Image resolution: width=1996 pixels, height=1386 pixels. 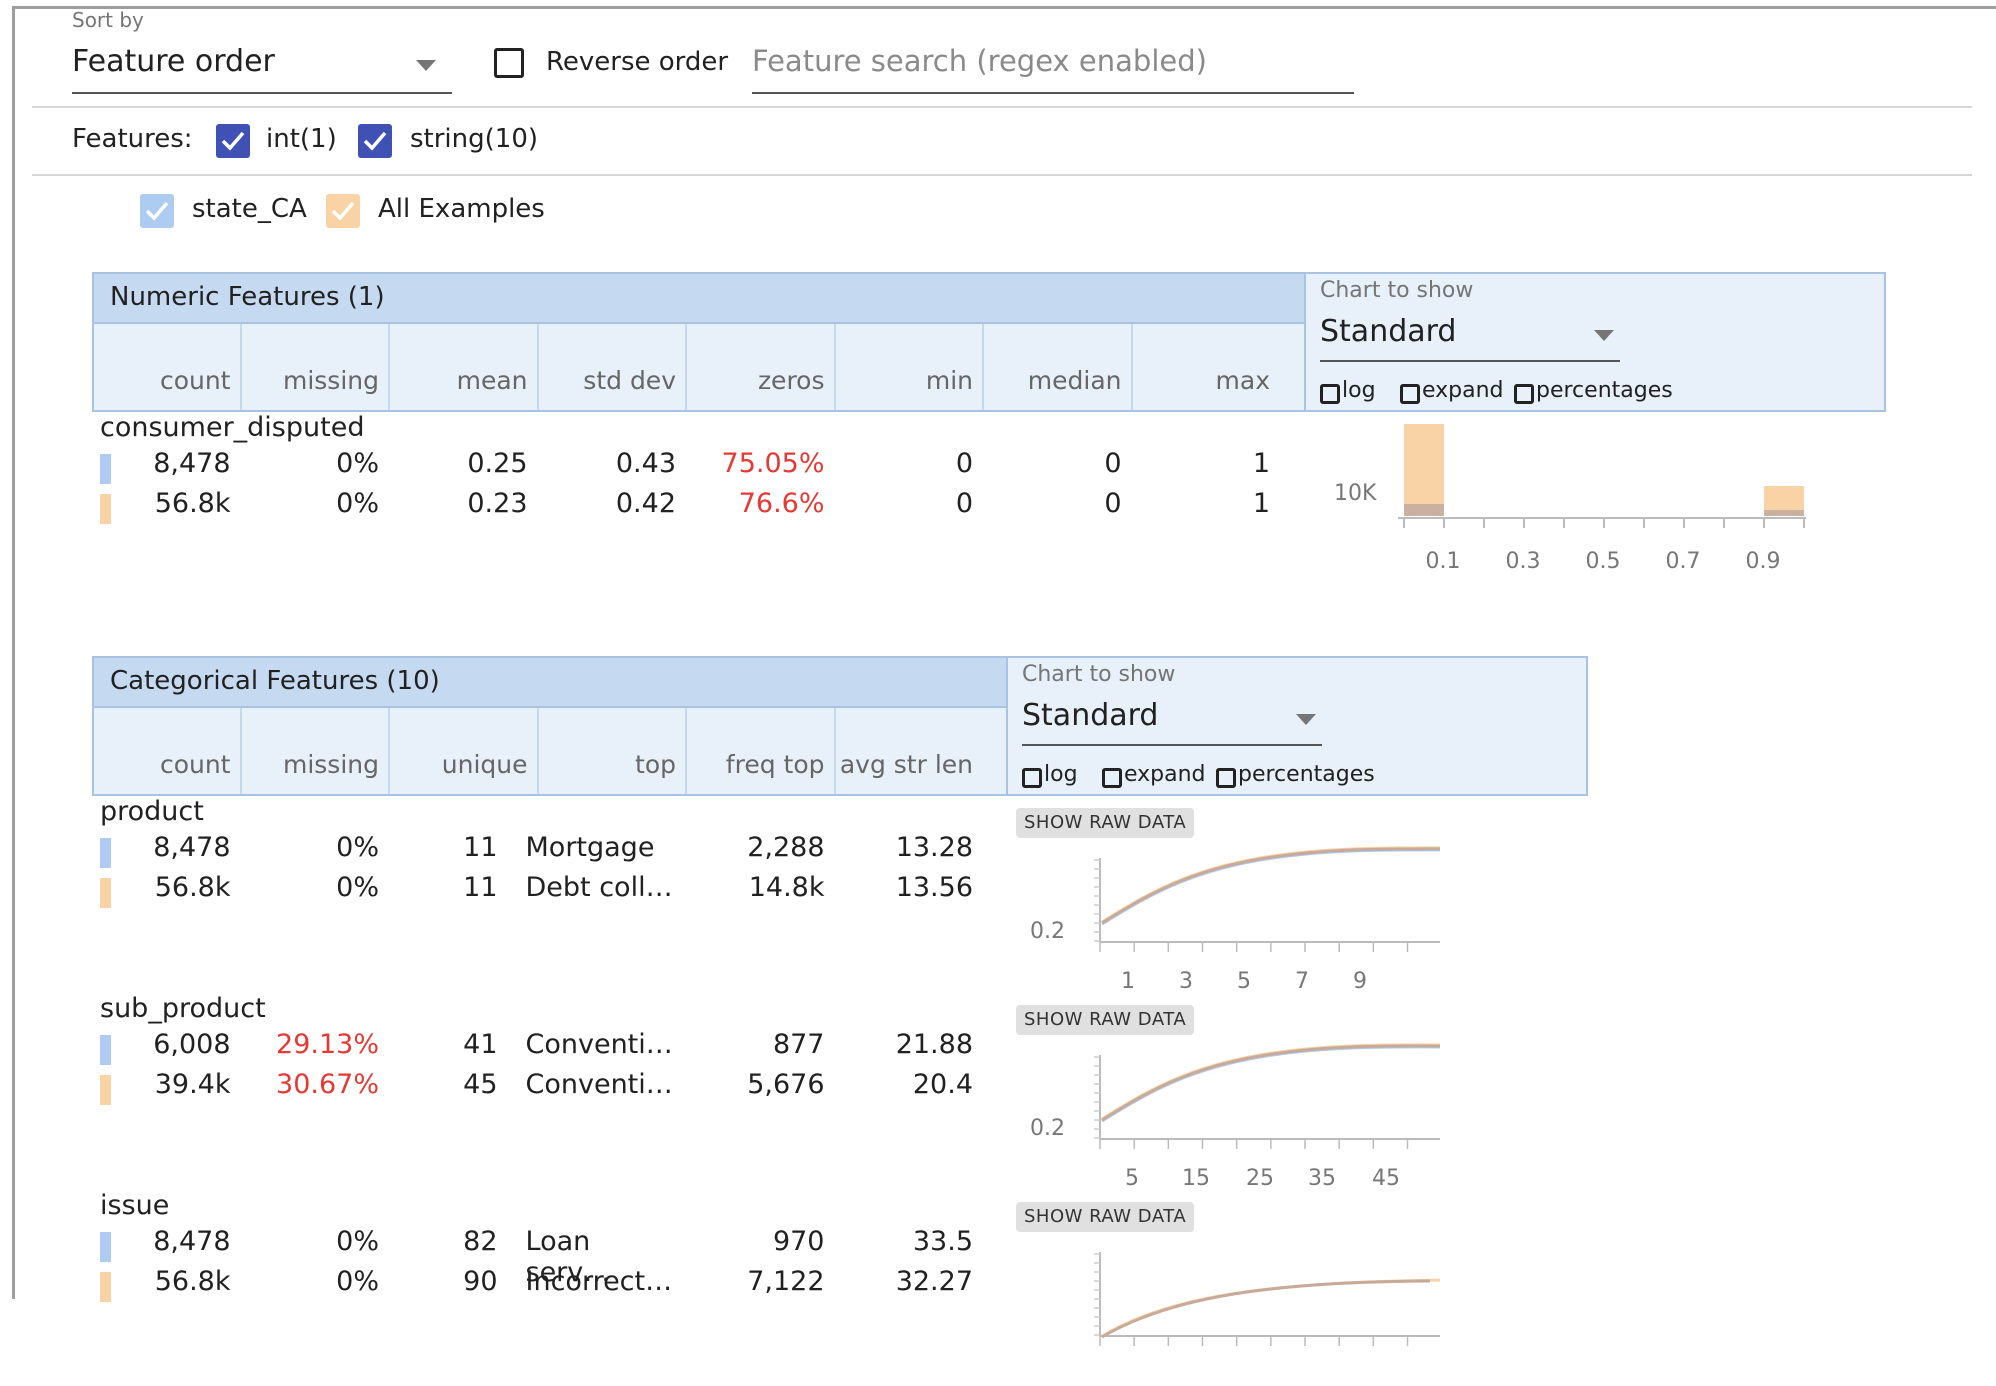 What do you see at coordinates (461, 209) in the screenshot?
I see `legend-label-all-examples: All Examples` at bounding box center [461, 209].